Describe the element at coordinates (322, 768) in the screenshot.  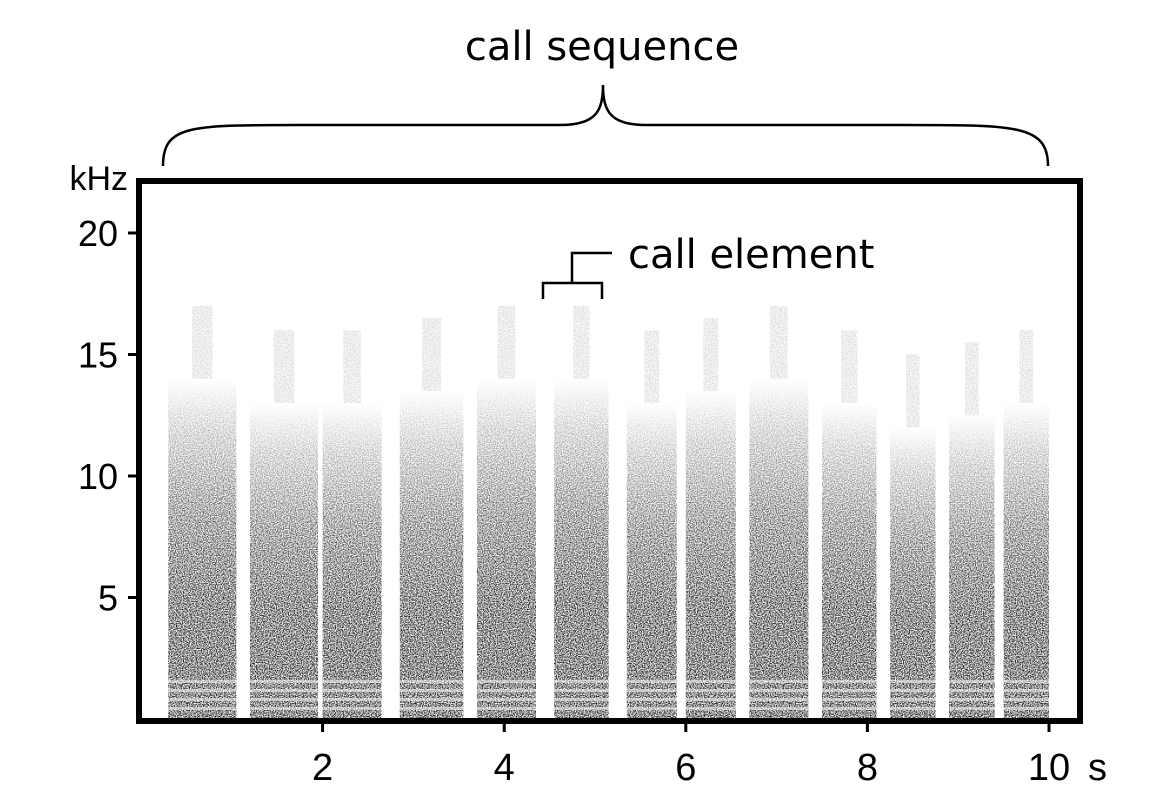
I see `x-tick-label-2: 2` at that location.